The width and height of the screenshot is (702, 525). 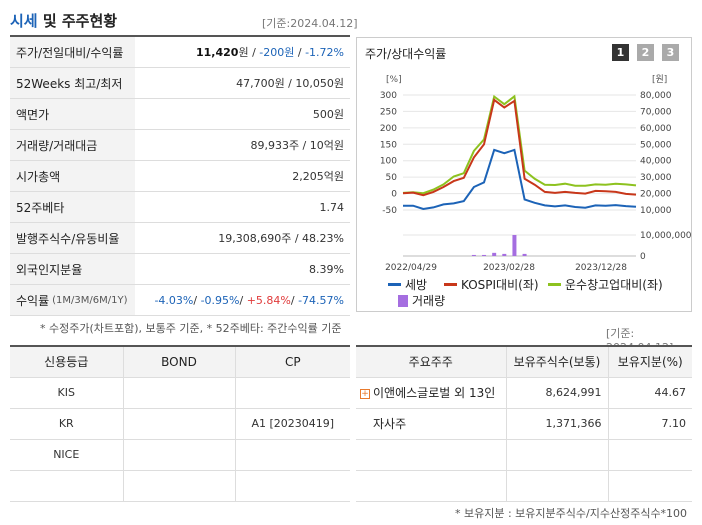 I want to click on legend-series-3: 운수창고업대비(좌), so click(x=605, y=284).